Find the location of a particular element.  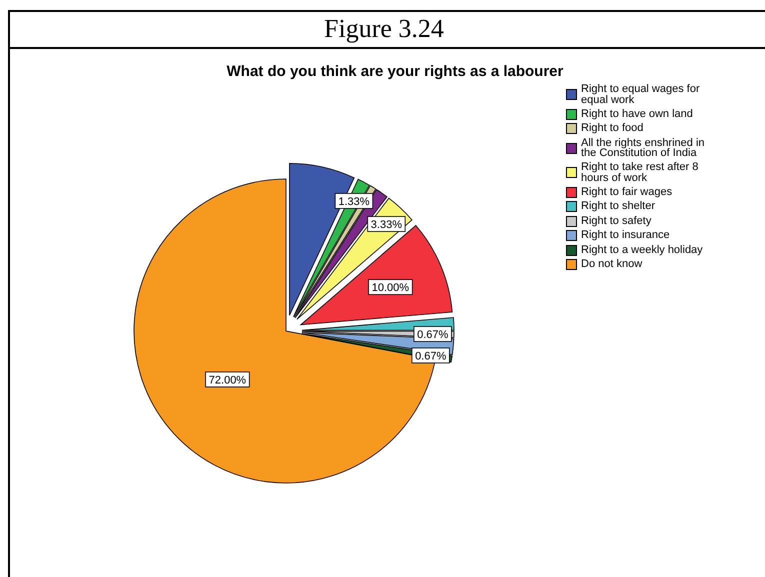

legend-label: Right to food is located at coordinates (612, 128).